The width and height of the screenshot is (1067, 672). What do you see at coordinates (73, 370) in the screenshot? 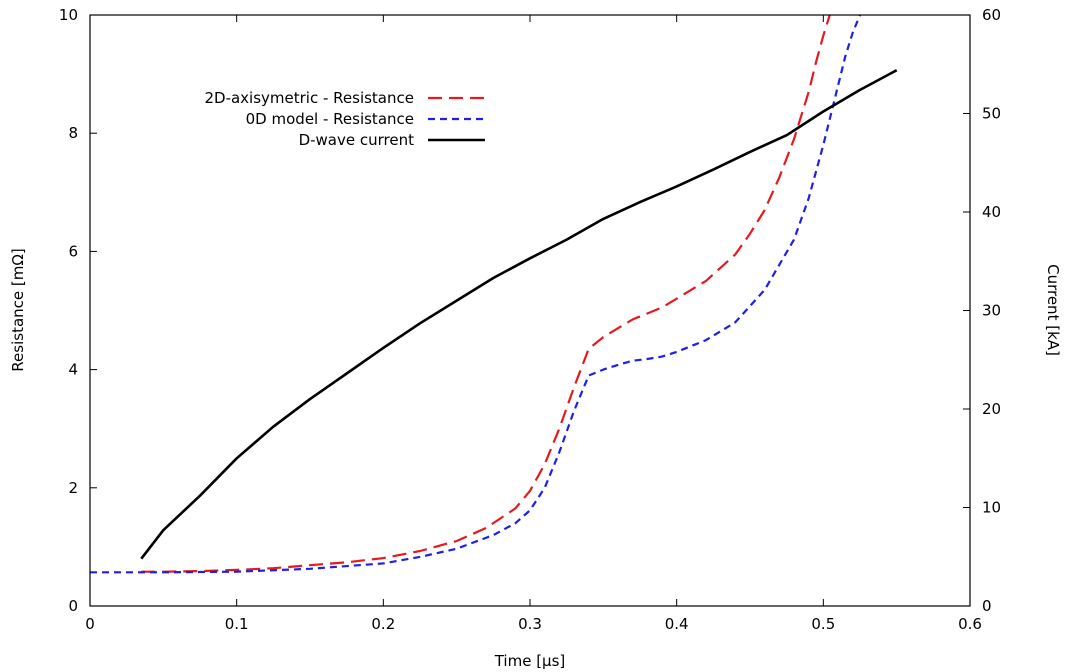
I see `y-tick-label: 4` at bounding box center [73, 370].